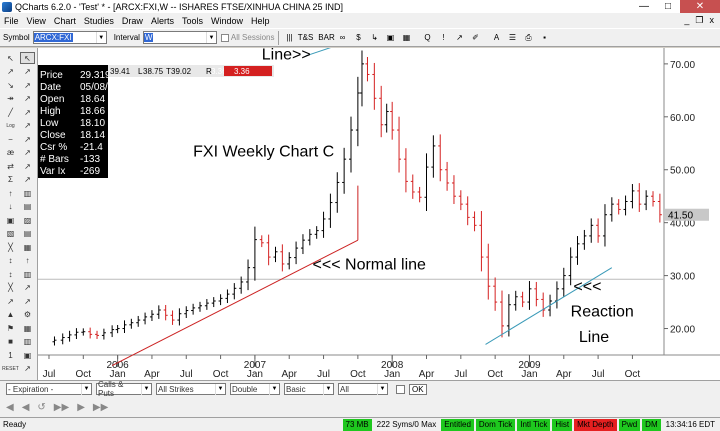 The height and width of the screenshot is (431, 720). Describe the element at coordinates (247, 37) in the screenshot. I see `all-sessions-checkbox: All Sessions` at that location.